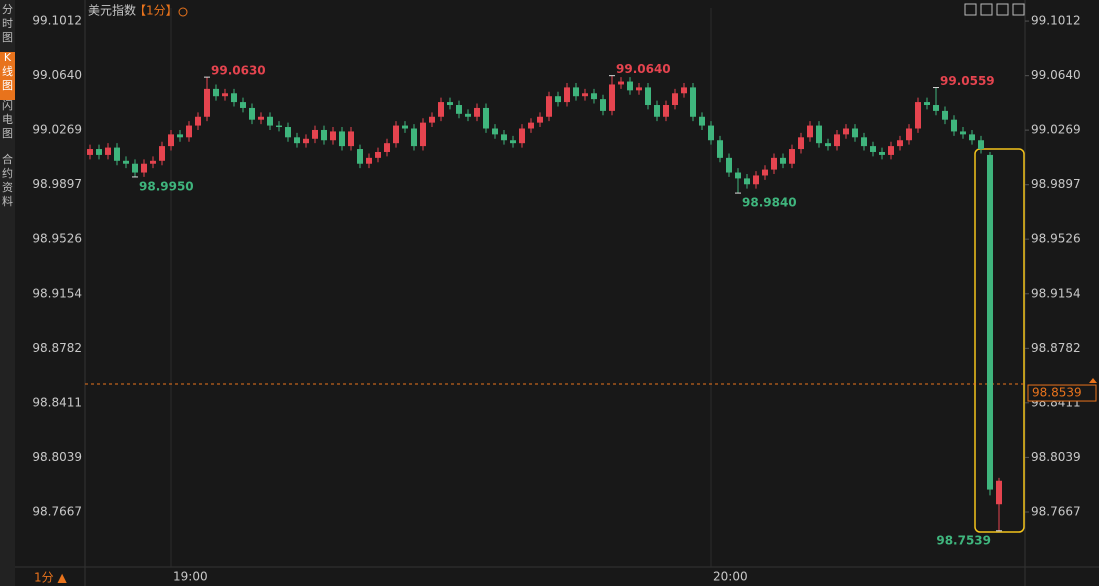  I want to click on extreme-label: 98.9840, so click(769, 203).